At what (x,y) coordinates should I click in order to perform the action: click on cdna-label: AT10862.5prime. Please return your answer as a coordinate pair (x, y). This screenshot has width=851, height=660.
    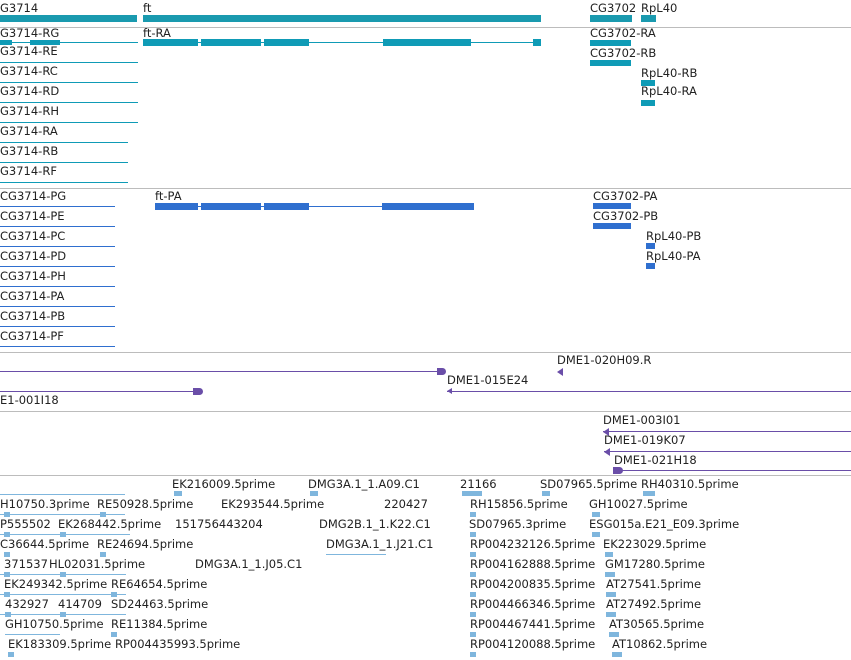
    Looking at the image, I should click on (660, 644).